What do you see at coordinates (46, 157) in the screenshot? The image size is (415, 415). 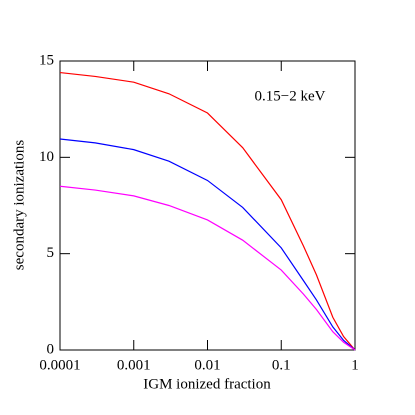 I see `y-tick-label: 10` at bounding box center [46, 157].